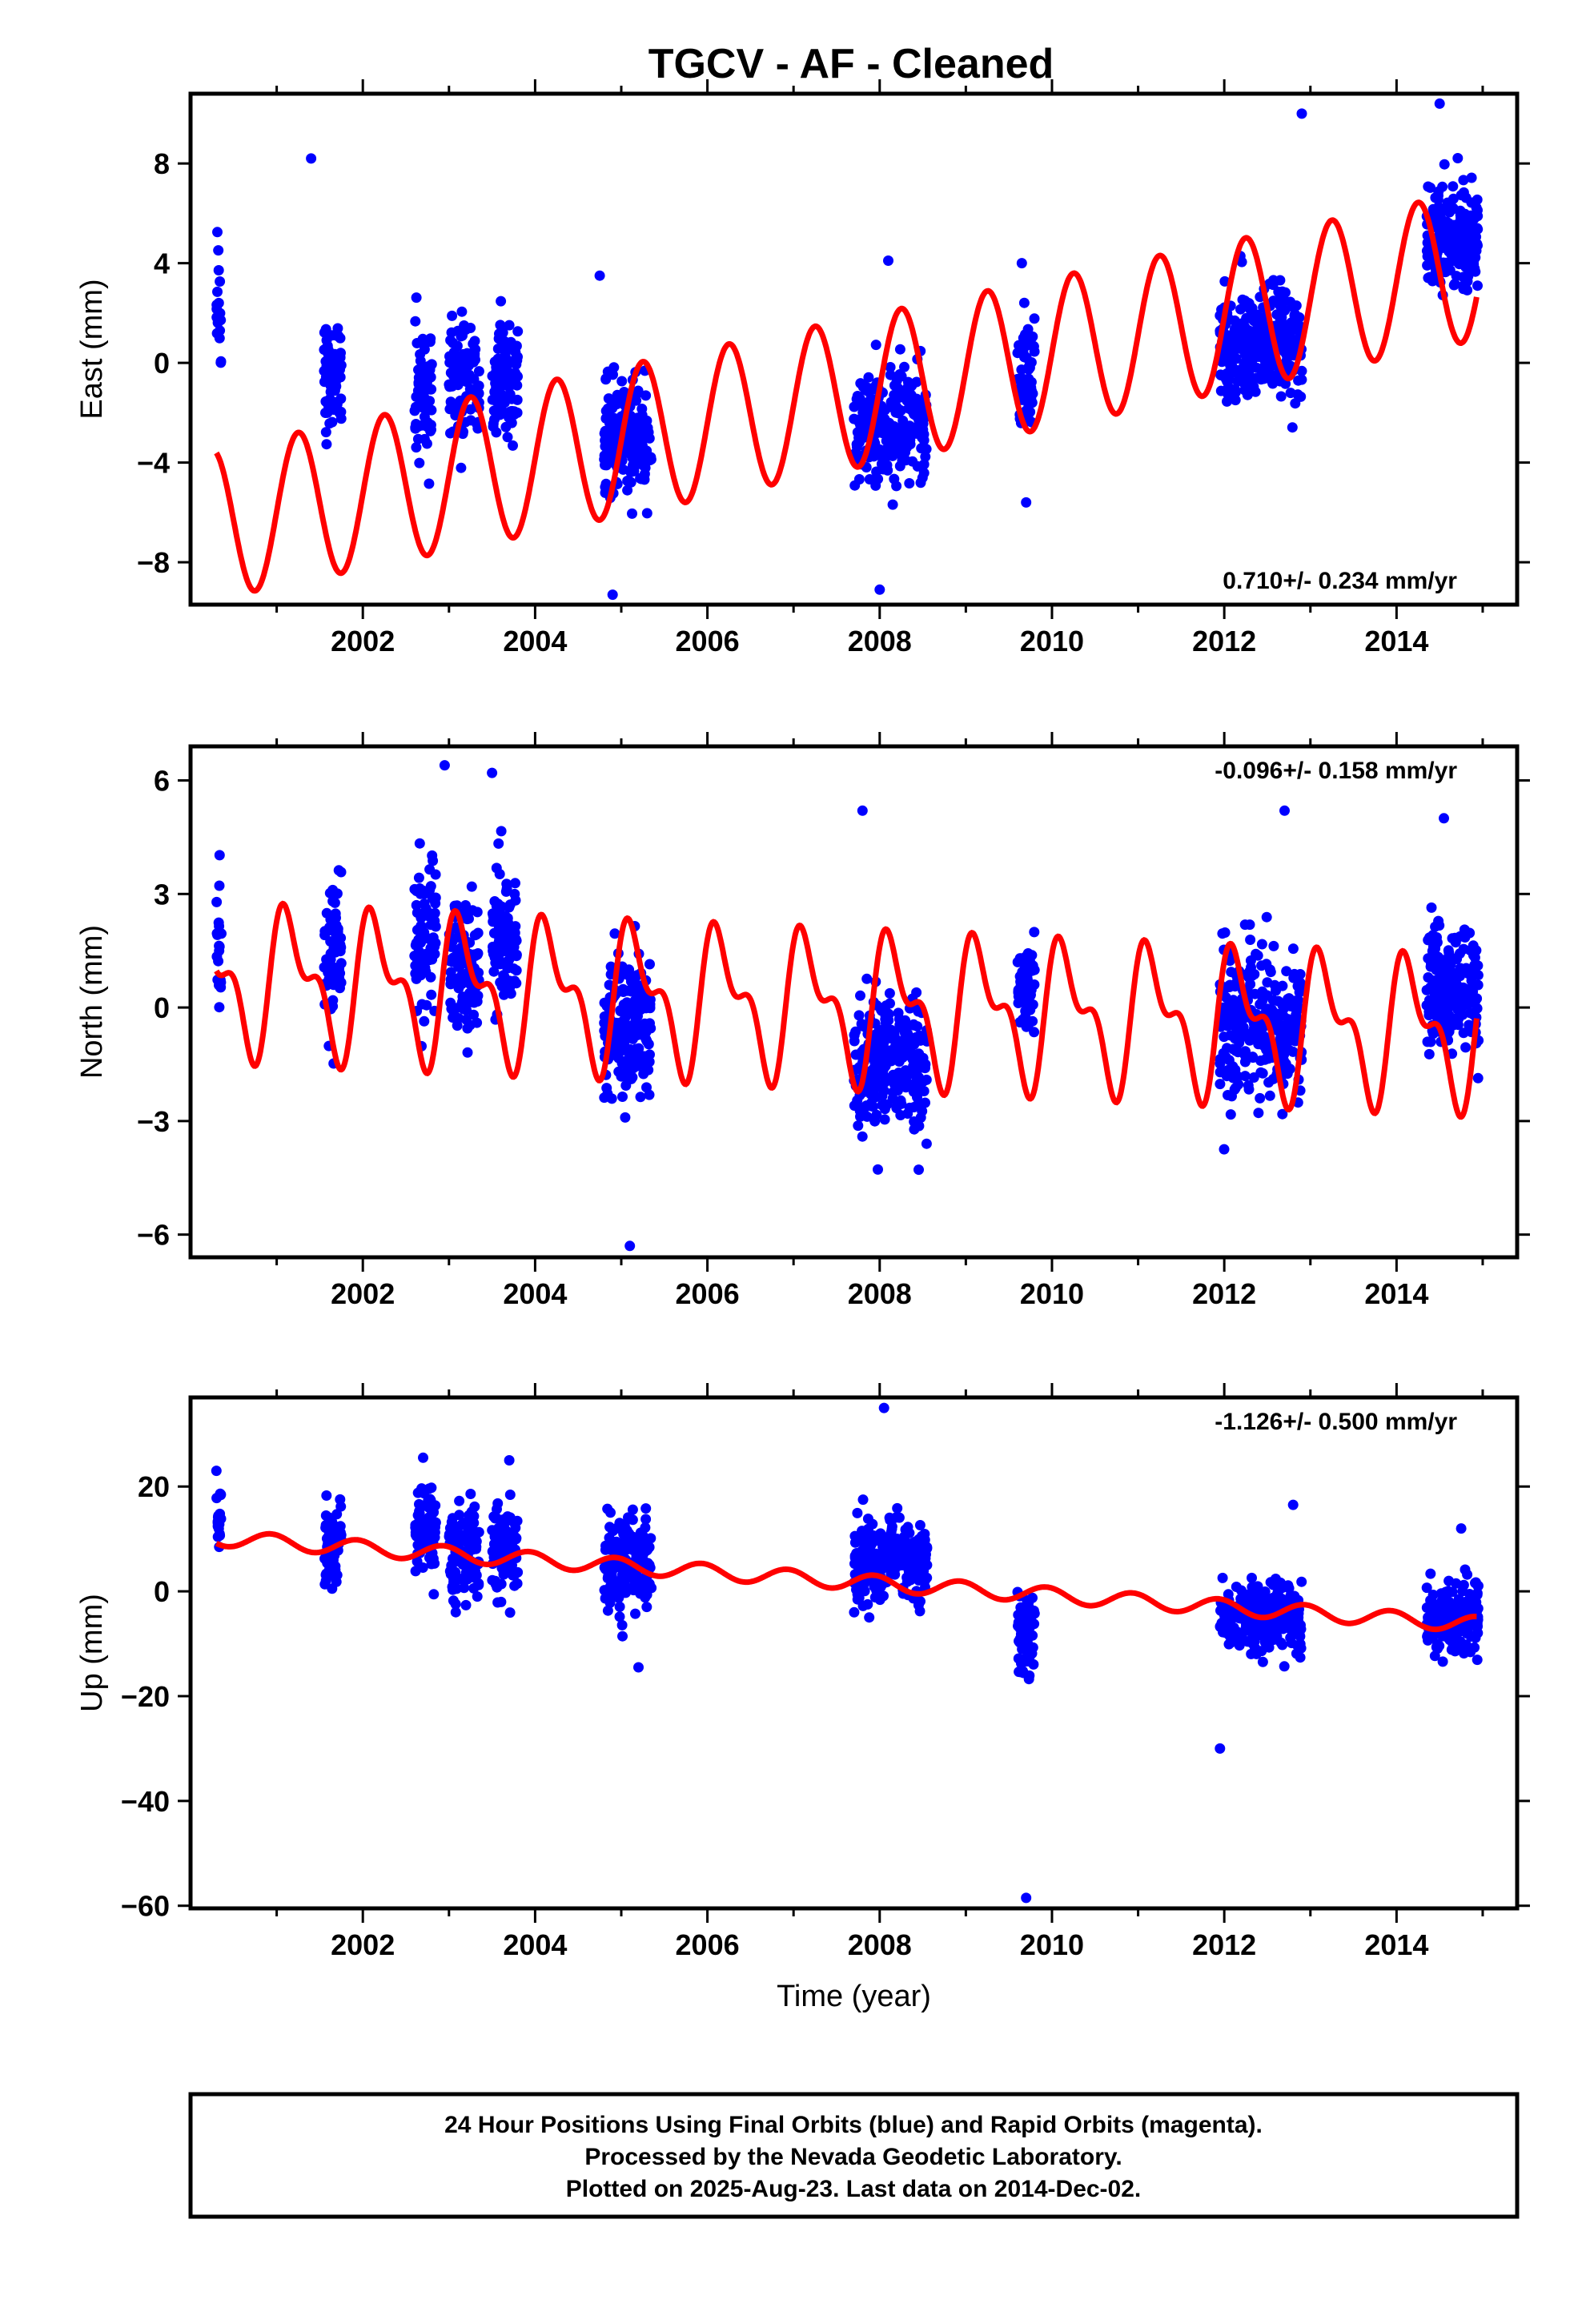 The height and width of the screenshot is (2324, 1582). I want to click on x-tick-label: 2006, so click(708, 1944).